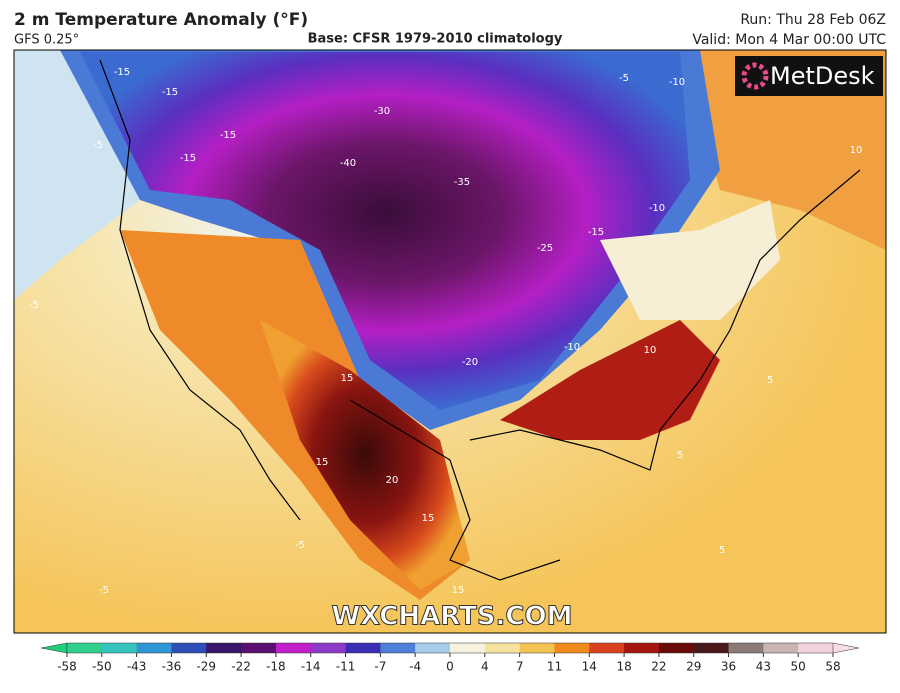  I want to click on valid: Valid: Mon 4 Mar 00:00 UTC, so click(789, 40).